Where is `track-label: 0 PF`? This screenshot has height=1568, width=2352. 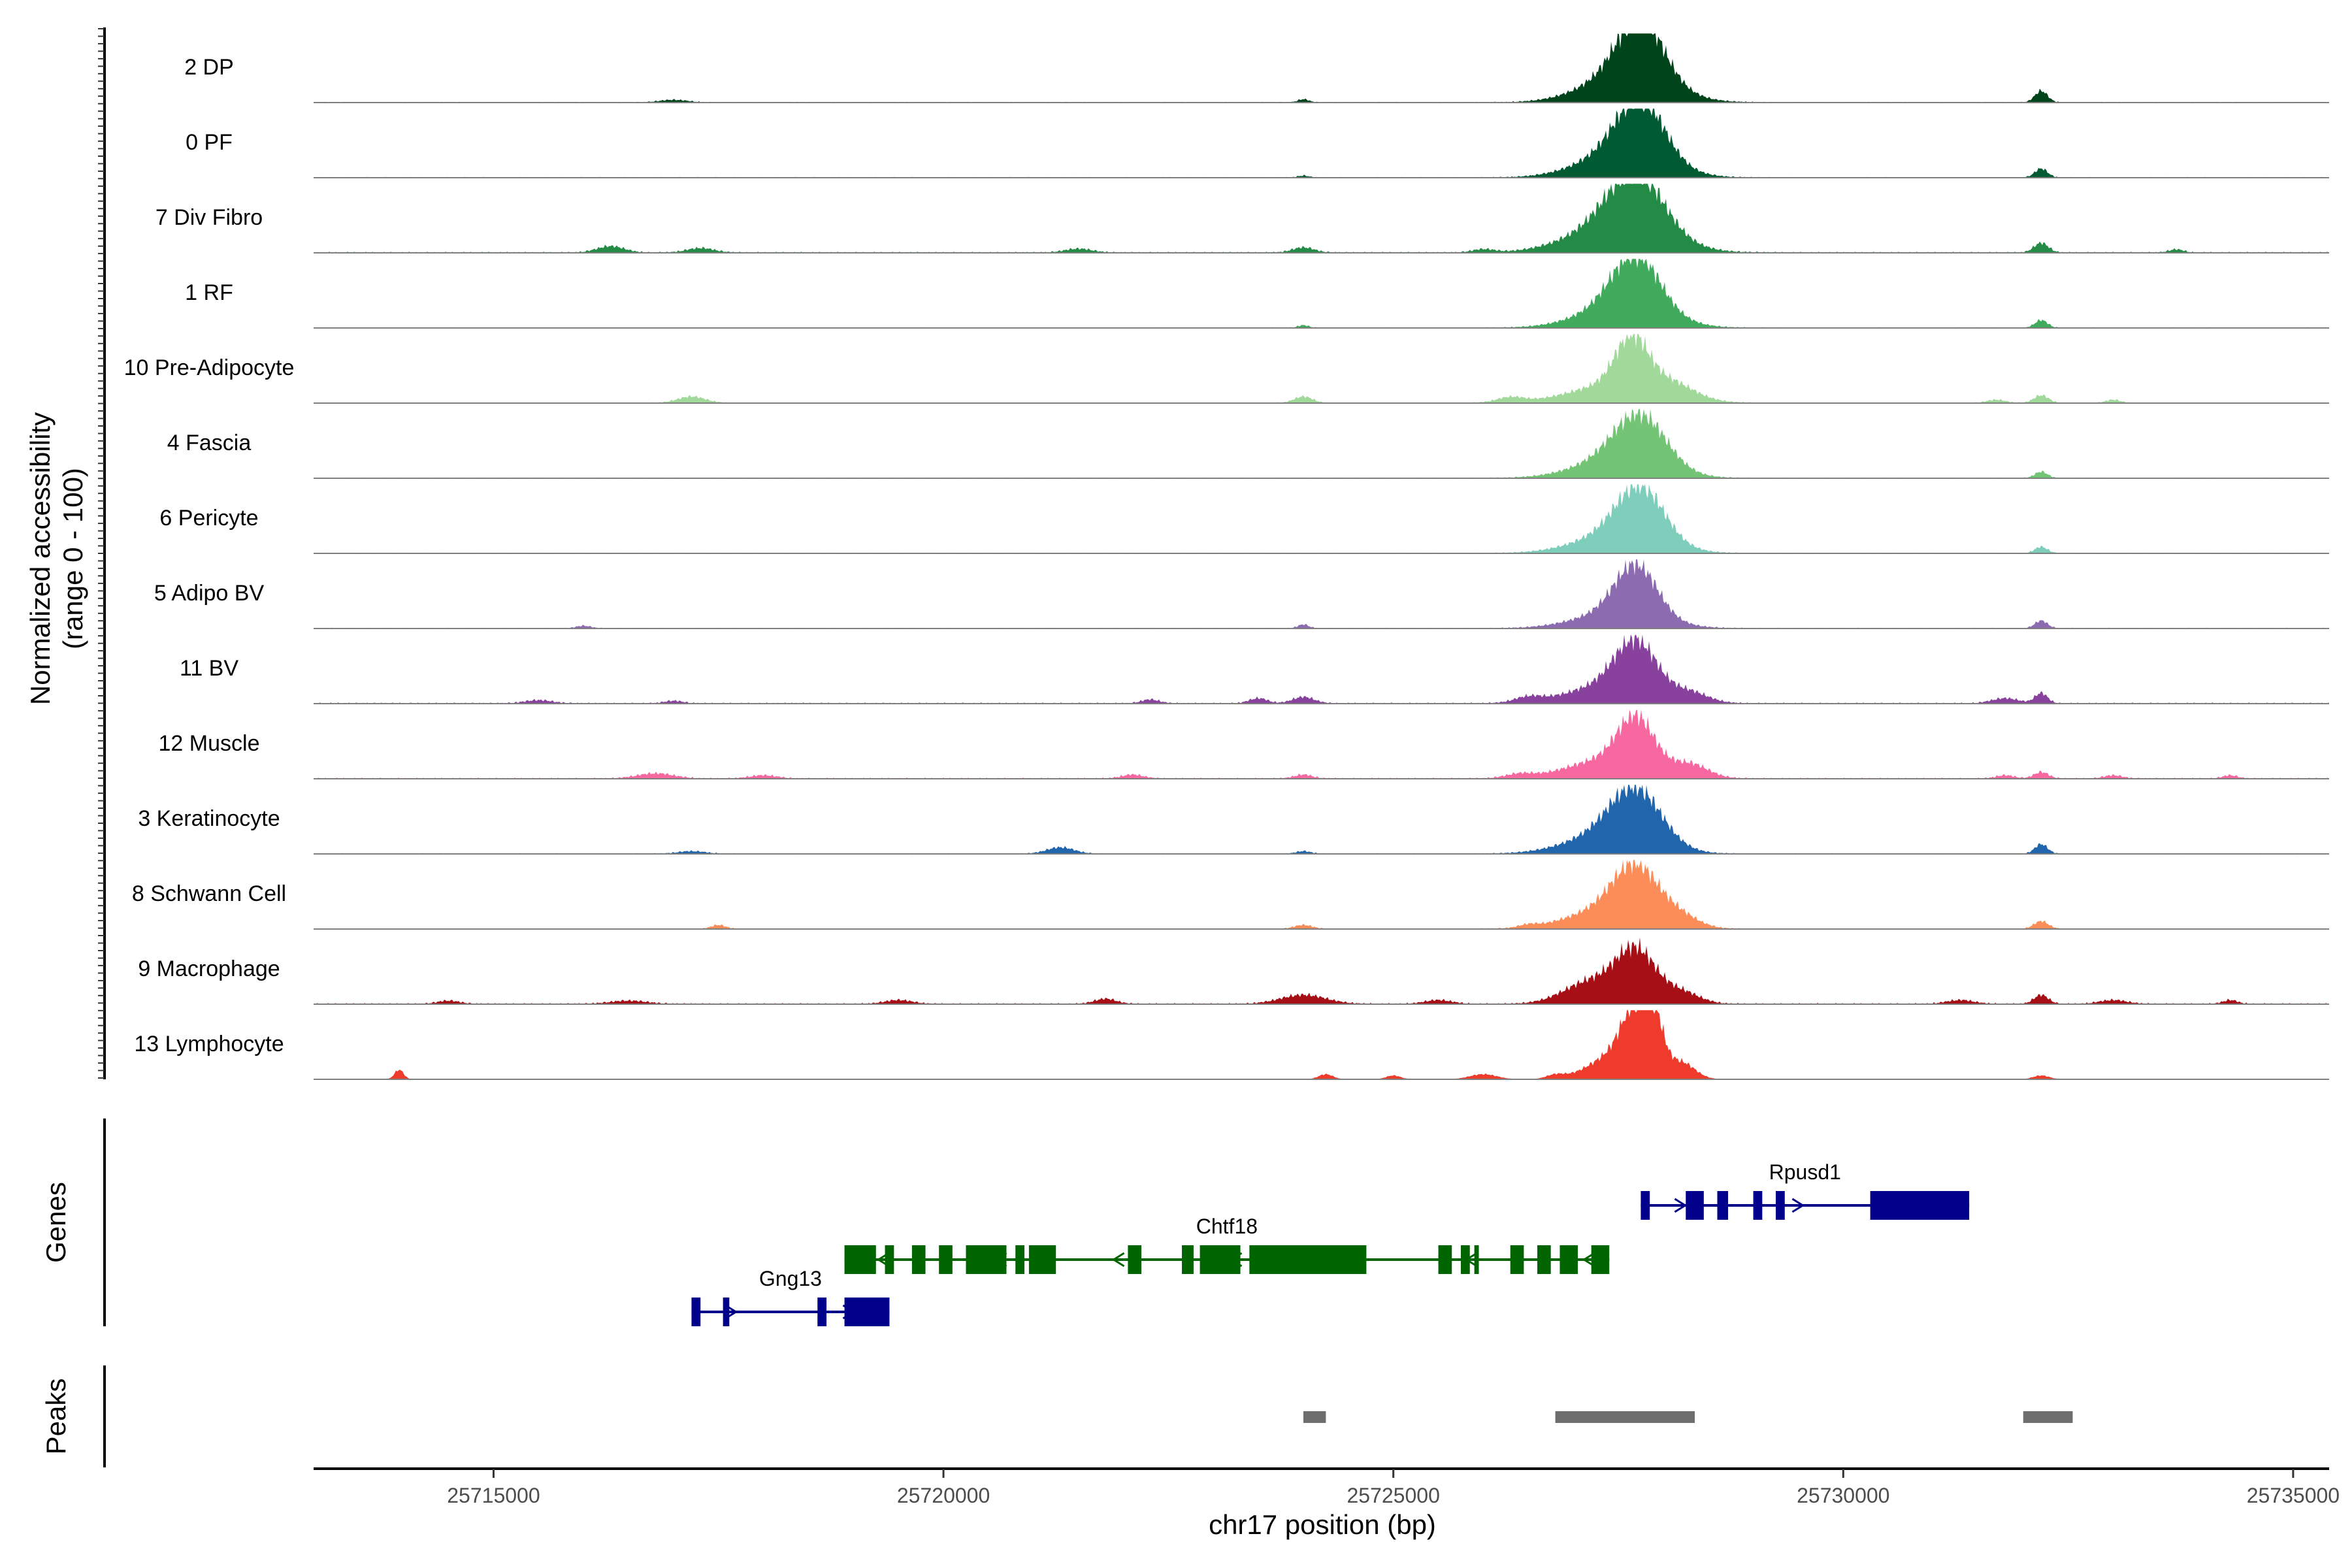
track-label: 0 PF is located at coordinates (209, 142).